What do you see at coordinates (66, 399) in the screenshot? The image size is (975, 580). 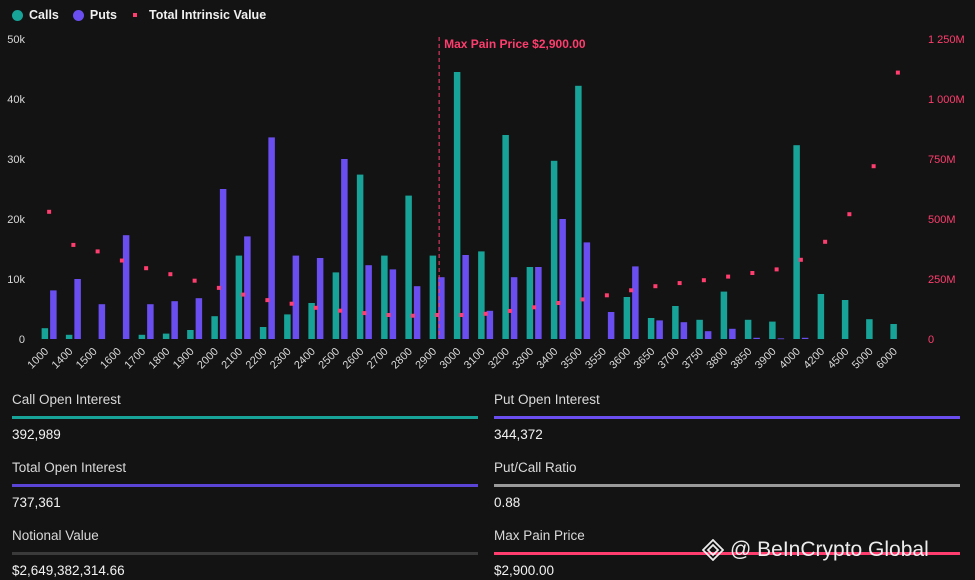 I see `stat-call-oi-label: Call Open Interest` at bounding box center [66, 399].